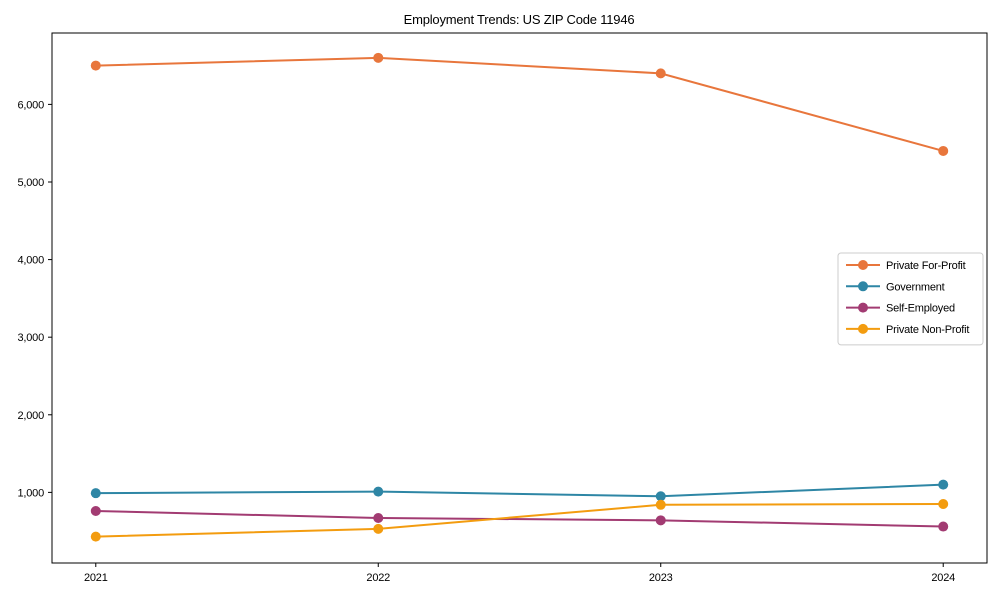 The image size is (1000, 600). Describe the element at coordinates (943, 578) in the screenshot. I see `x-tick-label: 2024` at that location.